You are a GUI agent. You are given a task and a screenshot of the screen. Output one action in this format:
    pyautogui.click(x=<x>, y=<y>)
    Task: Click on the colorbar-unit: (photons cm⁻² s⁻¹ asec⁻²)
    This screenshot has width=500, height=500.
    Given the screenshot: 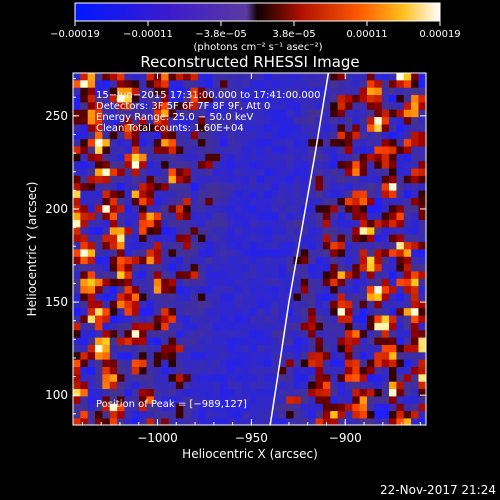 What is the action you would take?
    pyautogui.click(x=257, y=47)
    